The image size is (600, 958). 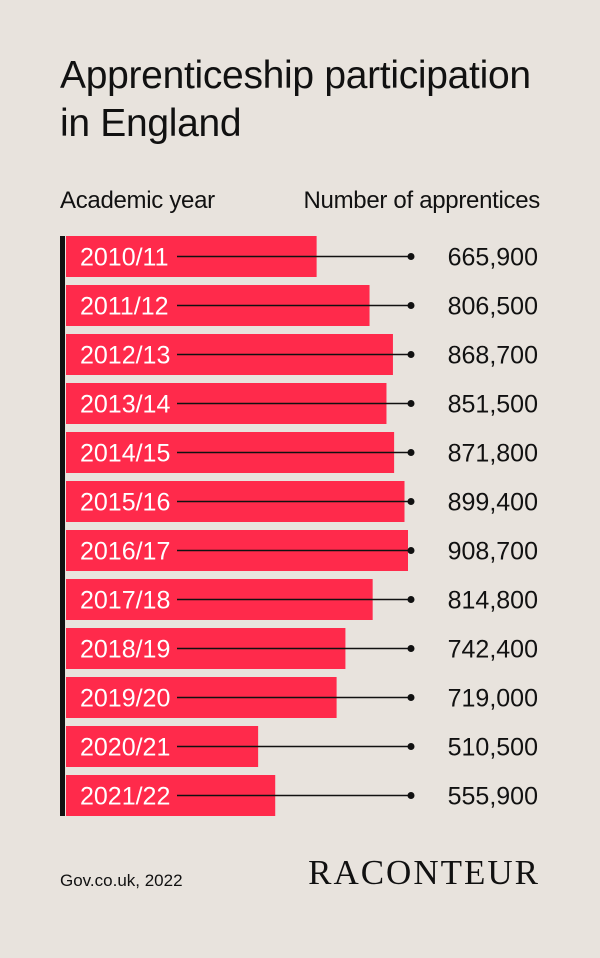 What do you see at coordinates (493, 307) in the screenshot?
I see `value-label: 806,500` at bounding box center [493, 307].